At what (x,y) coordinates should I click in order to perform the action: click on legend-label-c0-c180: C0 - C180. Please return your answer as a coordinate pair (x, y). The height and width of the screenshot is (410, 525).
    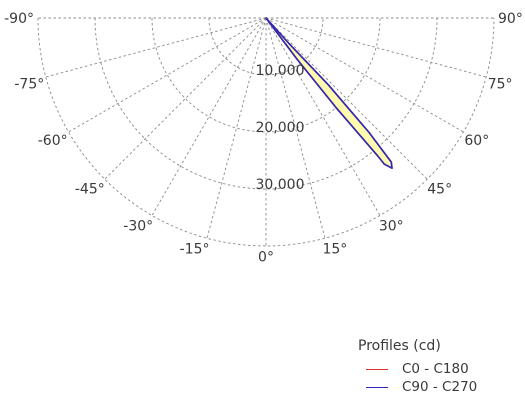
    Looking at the image, I should click on (435, 369).